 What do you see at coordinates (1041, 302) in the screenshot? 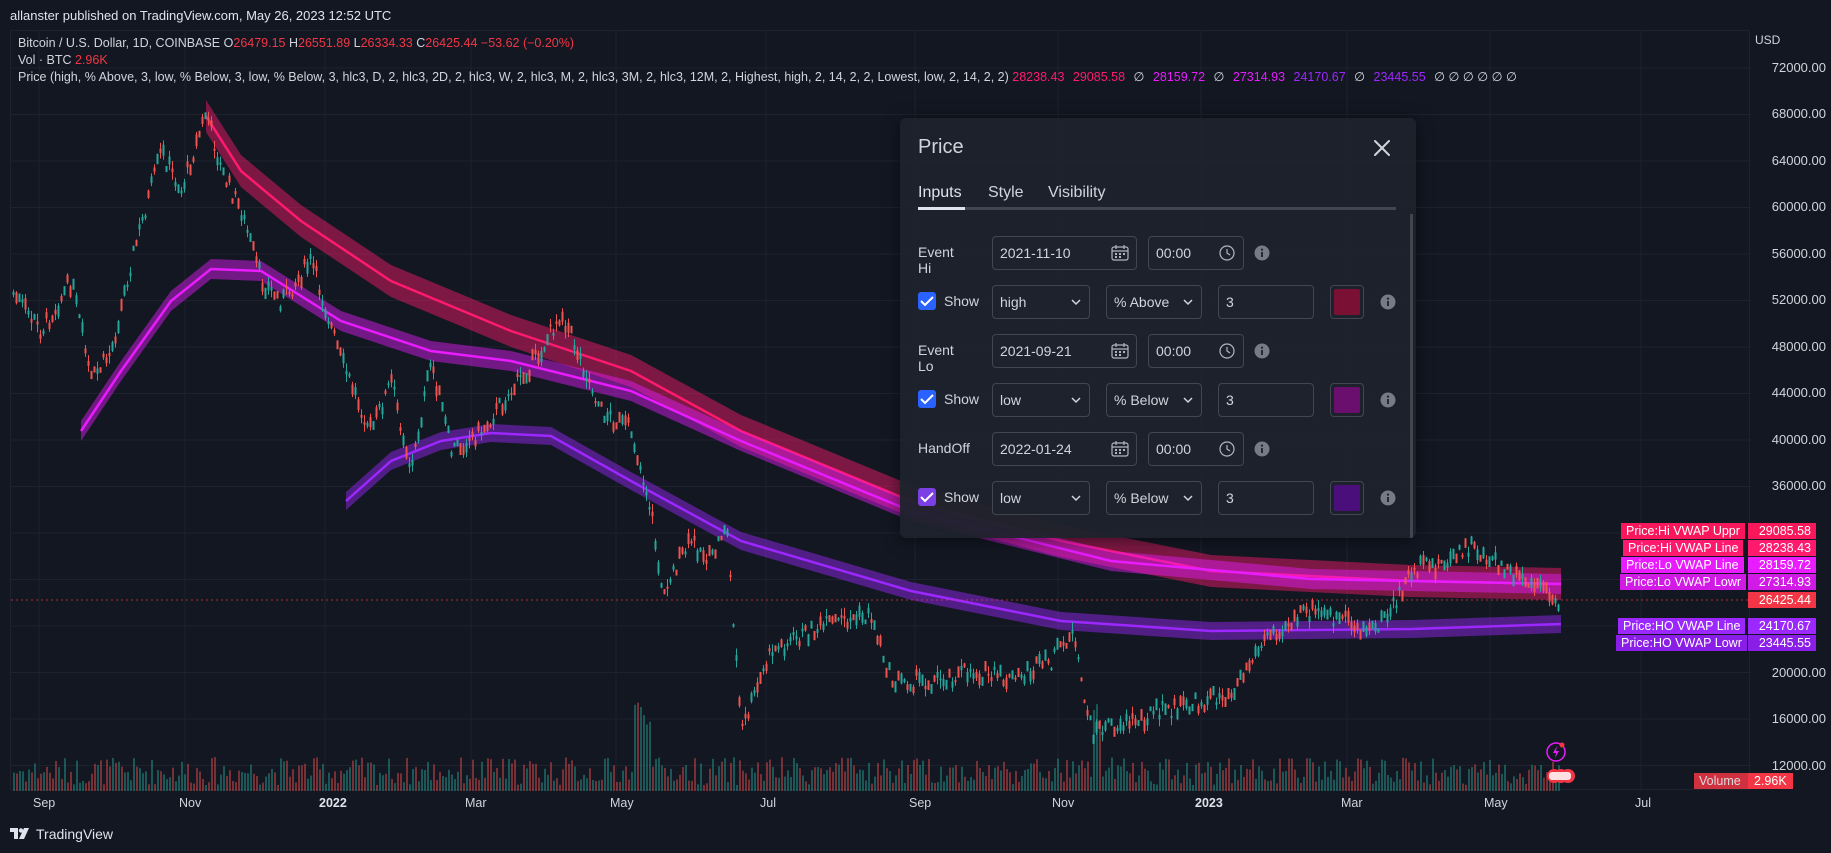
I see `hi-source-select: high` at bounding box center [1041, 302].